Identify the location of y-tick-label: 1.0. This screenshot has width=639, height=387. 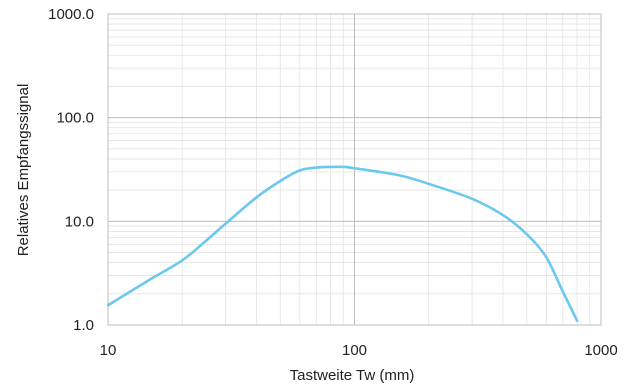
(83, 325).